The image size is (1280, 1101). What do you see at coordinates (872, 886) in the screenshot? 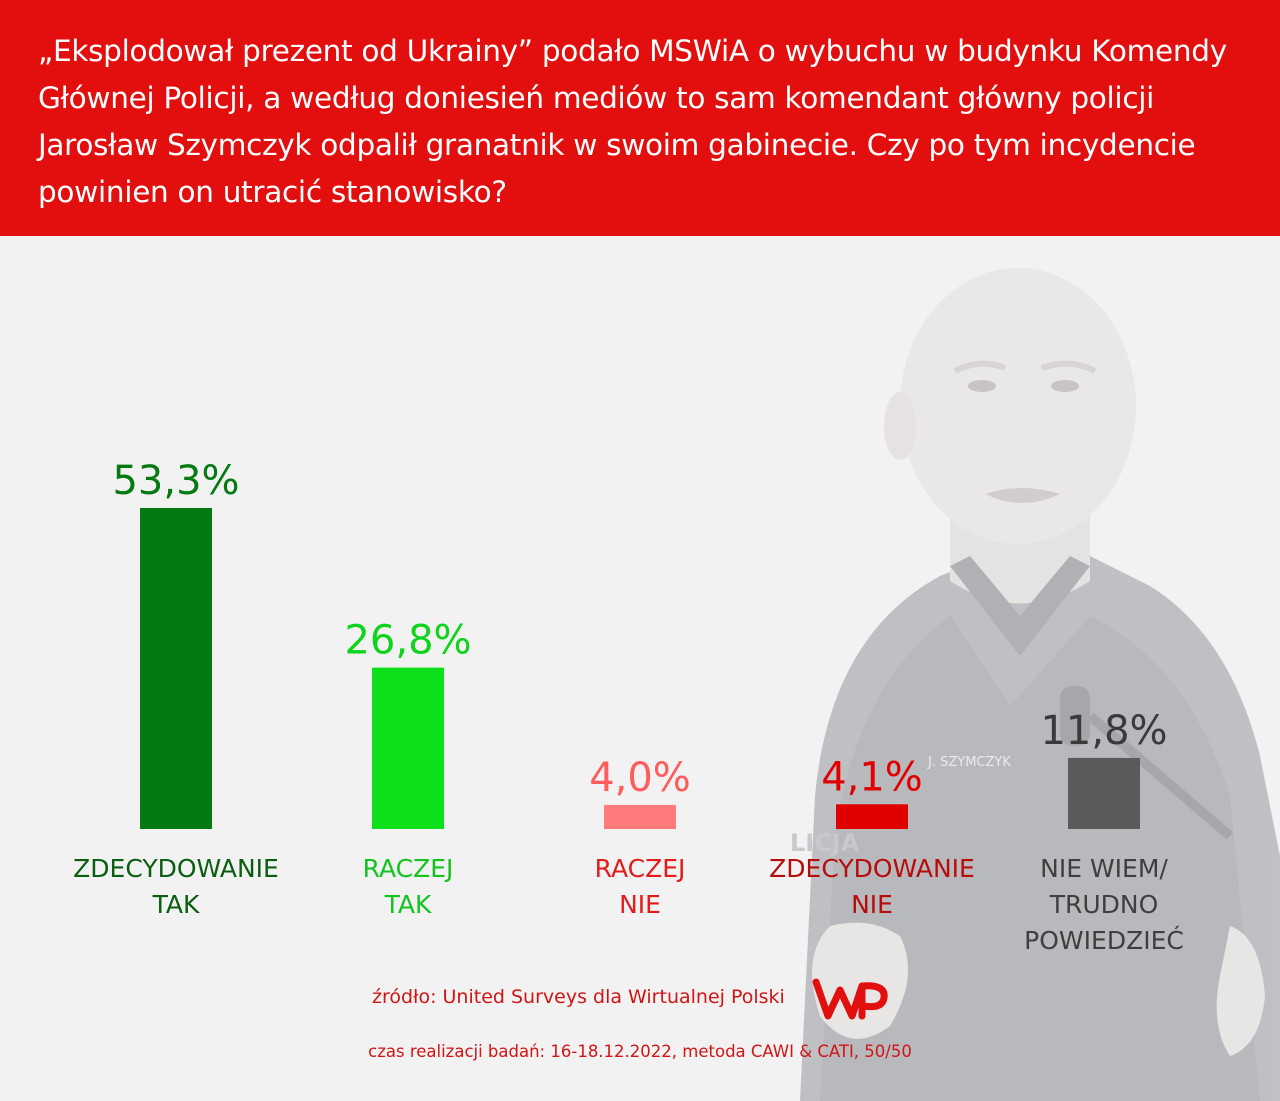
I see `category-label-4: ZDECYDOWANIE NIE` at bounding box center [872, 886].